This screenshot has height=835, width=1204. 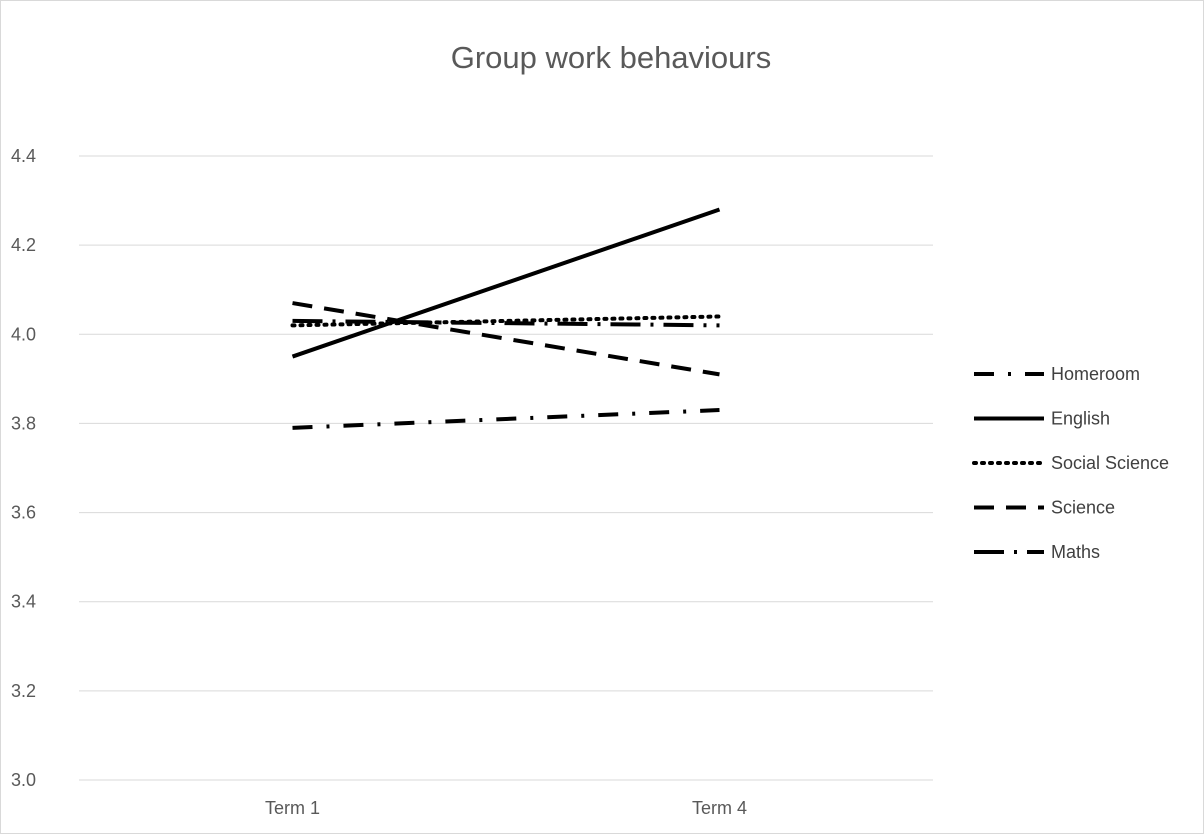 What do you see at coordinates (1095, 374) in the screenshot?
I see `legend-label: Homeroom` at bounding box center [1095, 374].